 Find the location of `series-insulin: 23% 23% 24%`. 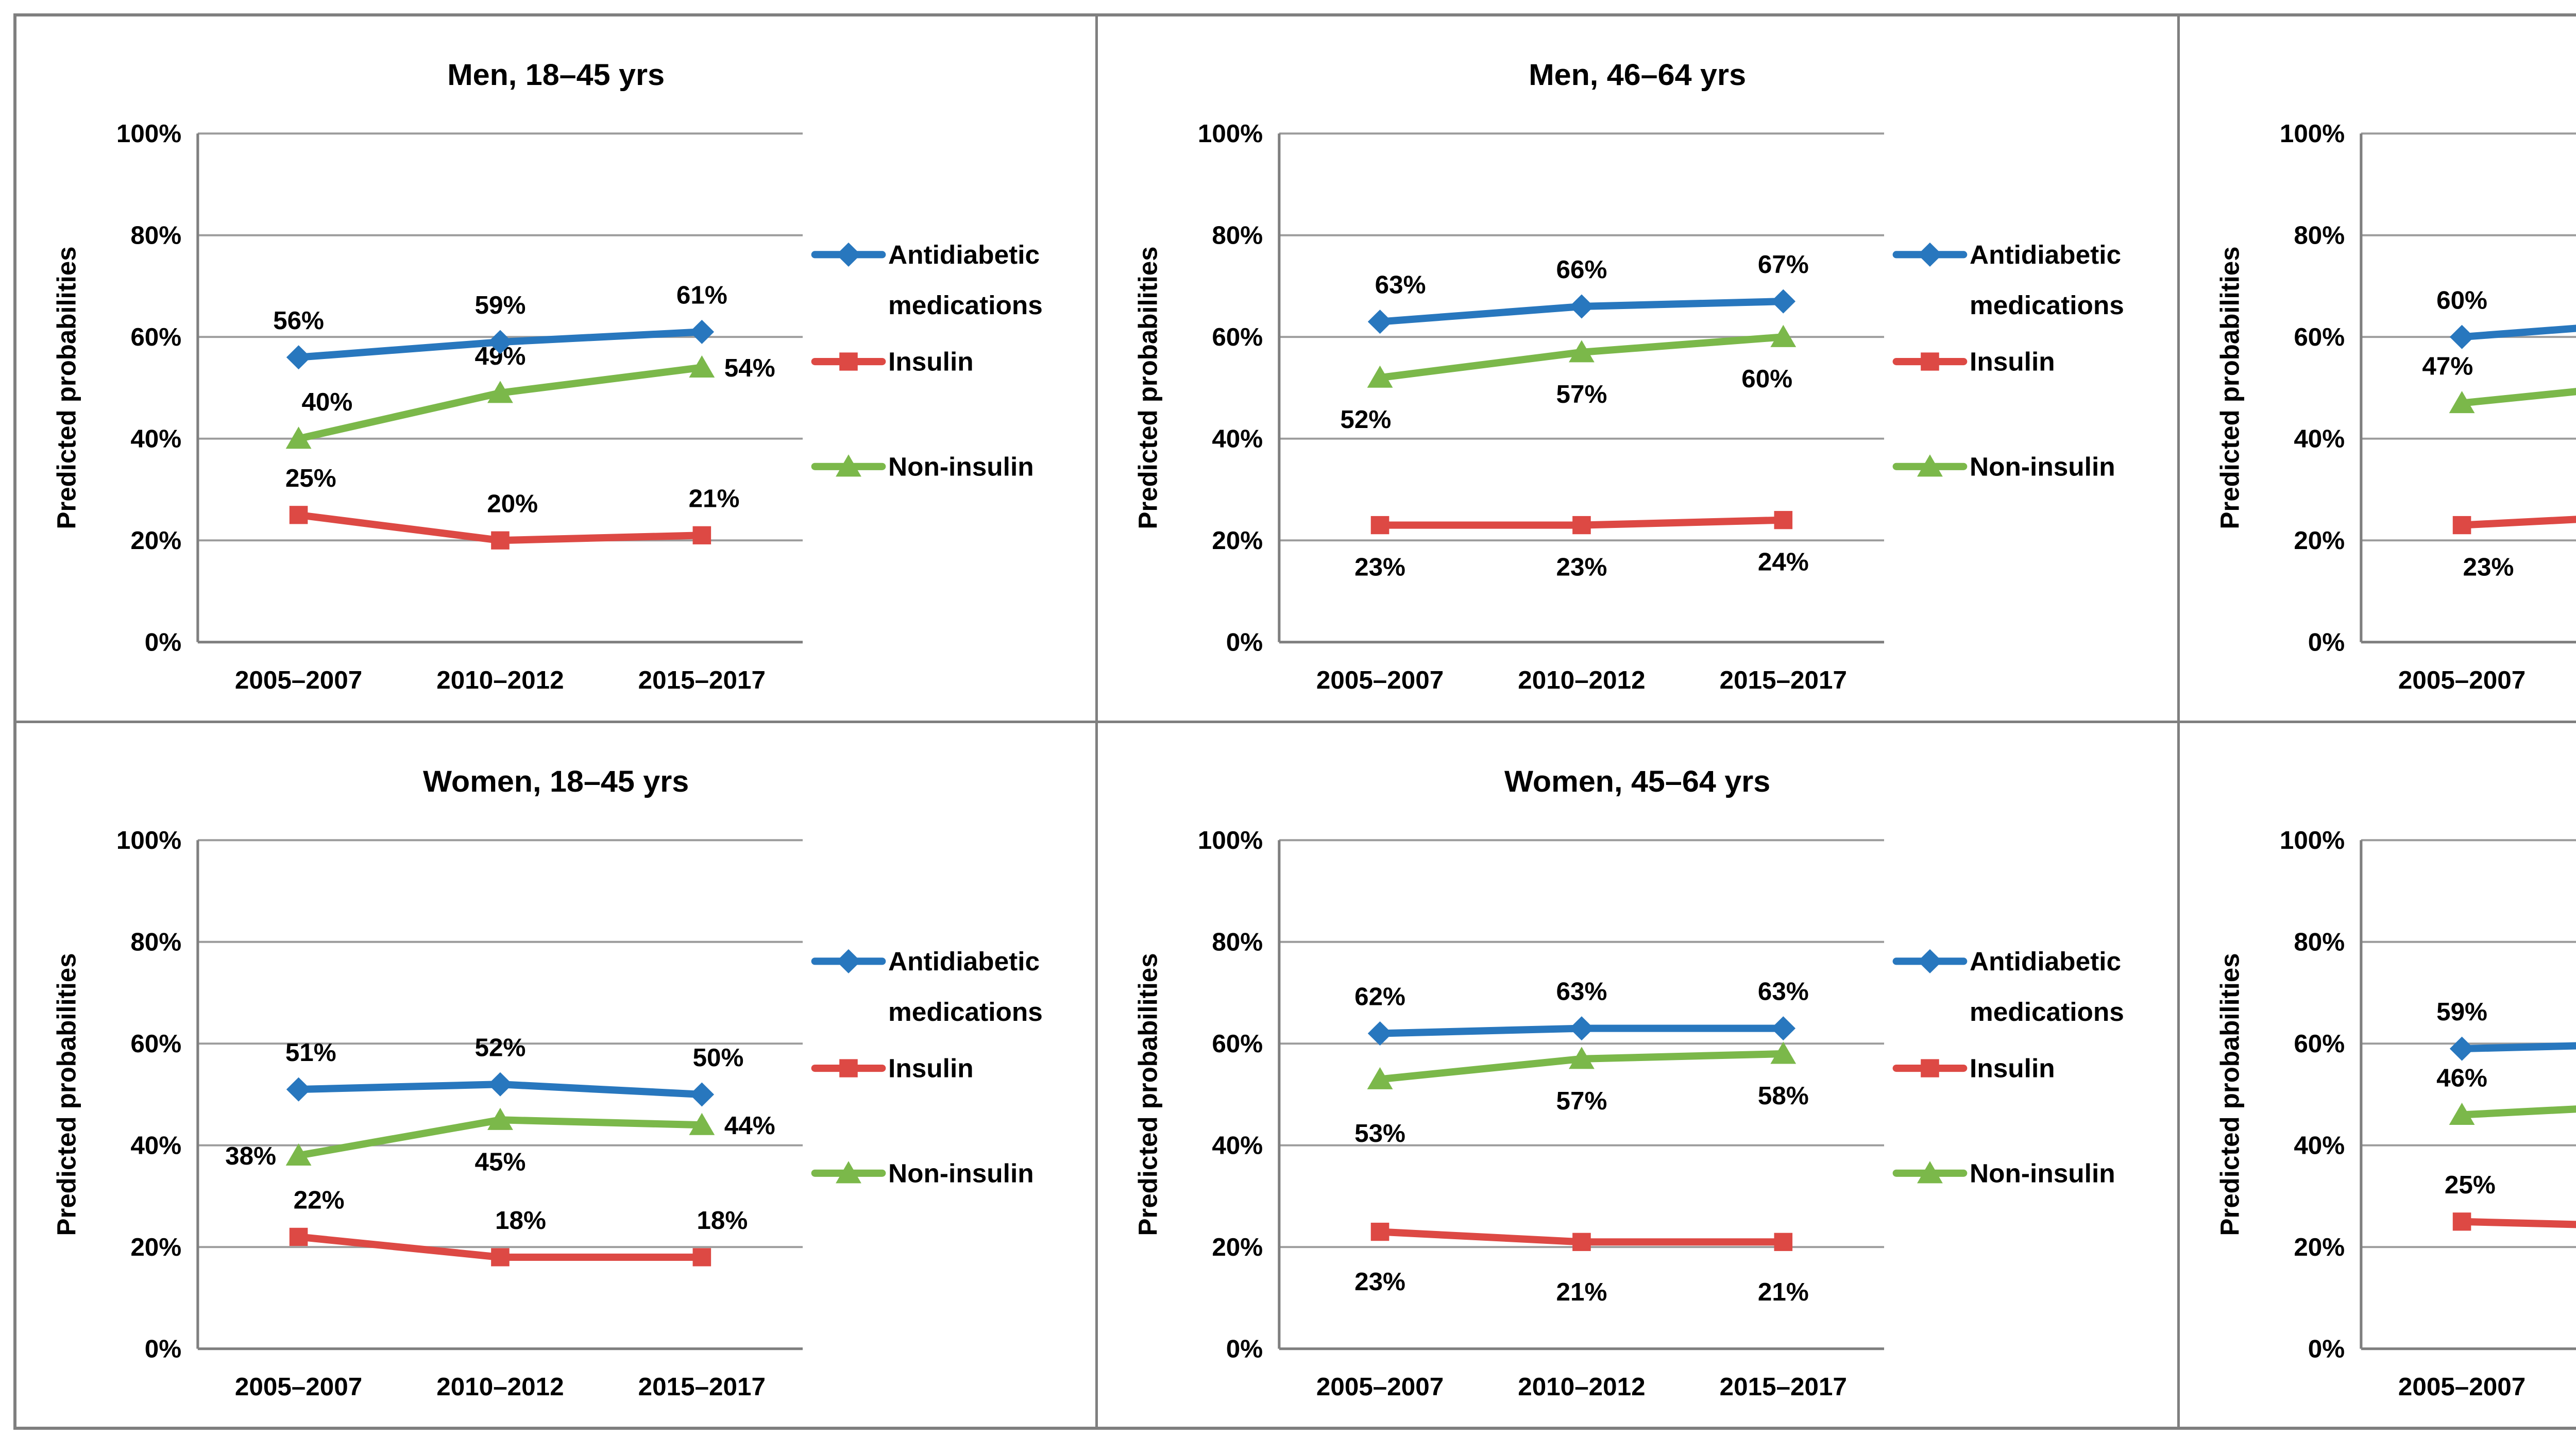

series-insulin: 23% 23% 24% is located at coordinates (1581, 546).